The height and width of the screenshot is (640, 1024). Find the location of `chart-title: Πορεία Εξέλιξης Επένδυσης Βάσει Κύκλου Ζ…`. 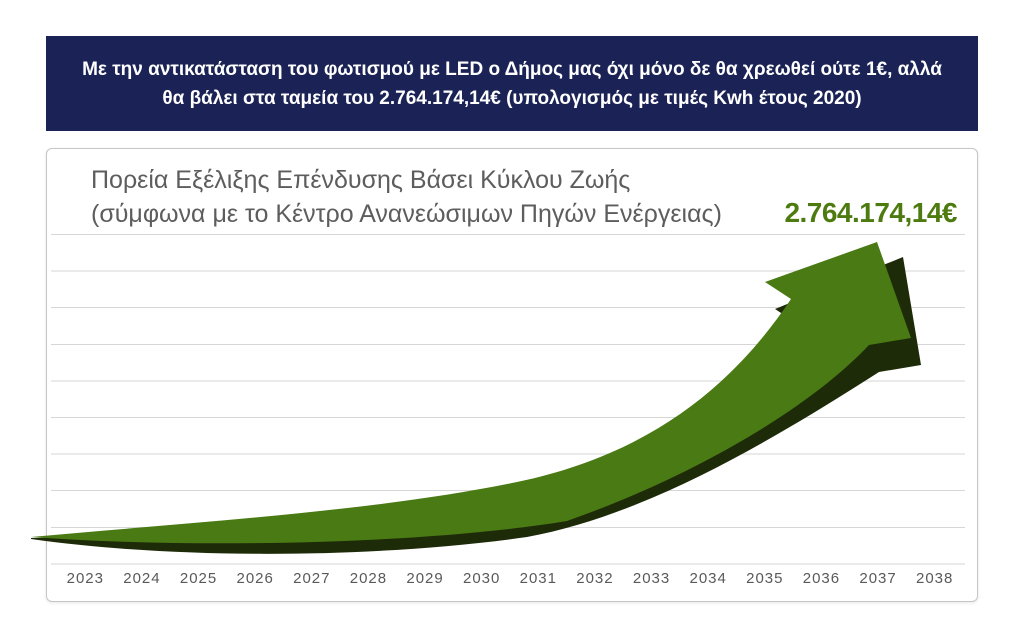

chart-title: Πορεία Εξέλιξης Επένδυσης Βάσει Κύκλου Ζ… is located at coordinates (406, 197).